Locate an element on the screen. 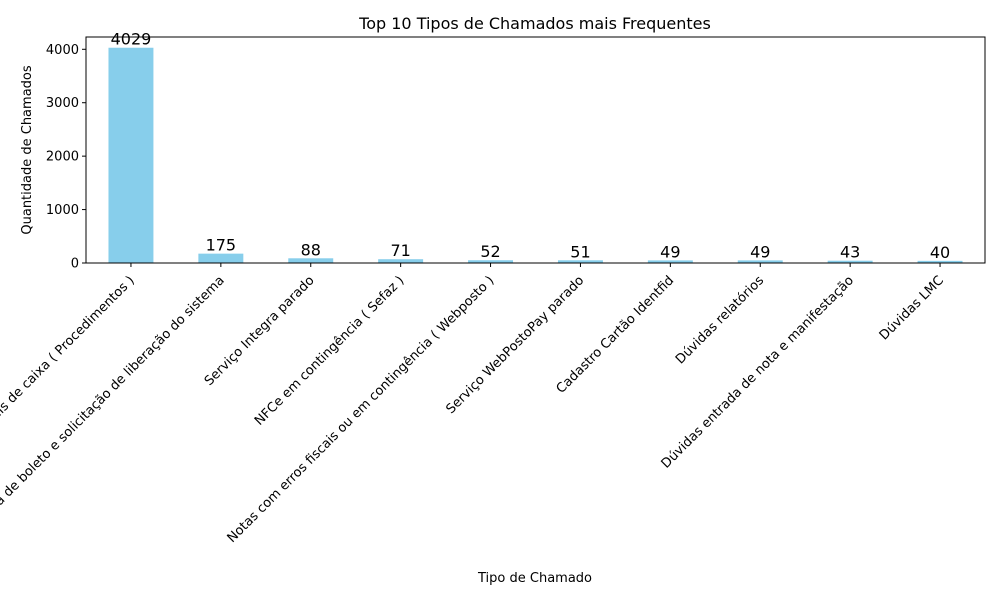 This screenshot has width=1000, height=600. bar-value-label: 71 is located at coordinates (400, 250).